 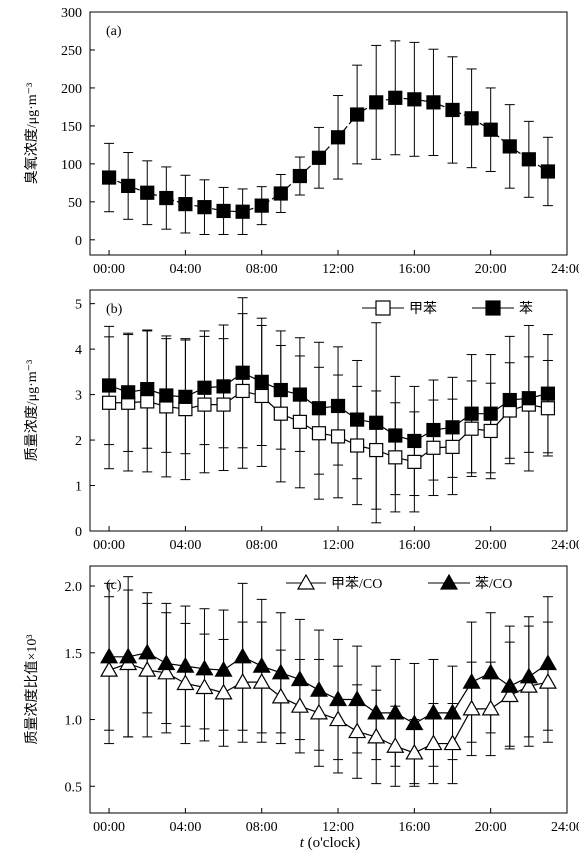 What do you see at coordinates (74, 654) in the screenshot?
I see `y-tick-label: 1.5` at bounding box center [74, 654].